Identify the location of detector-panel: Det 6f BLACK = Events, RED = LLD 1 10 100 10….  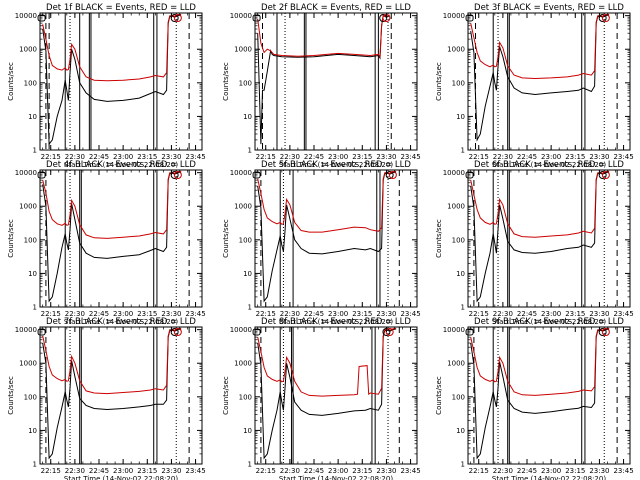
(534, 243).